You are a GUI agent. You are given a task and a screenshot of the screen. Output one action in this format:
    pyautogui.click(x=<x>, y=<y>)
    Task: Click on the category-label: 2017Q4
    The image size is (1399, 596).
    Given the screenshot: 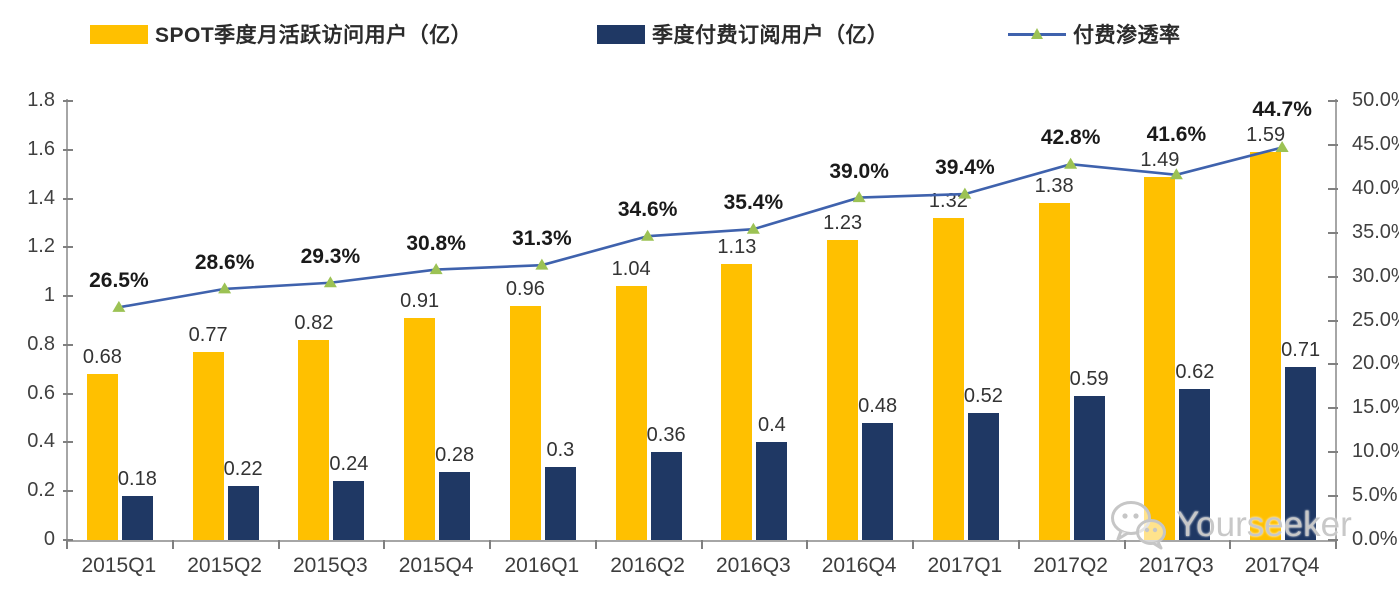 What is the action you would take?
    pyautogui.click(x=1282, y=565)
    